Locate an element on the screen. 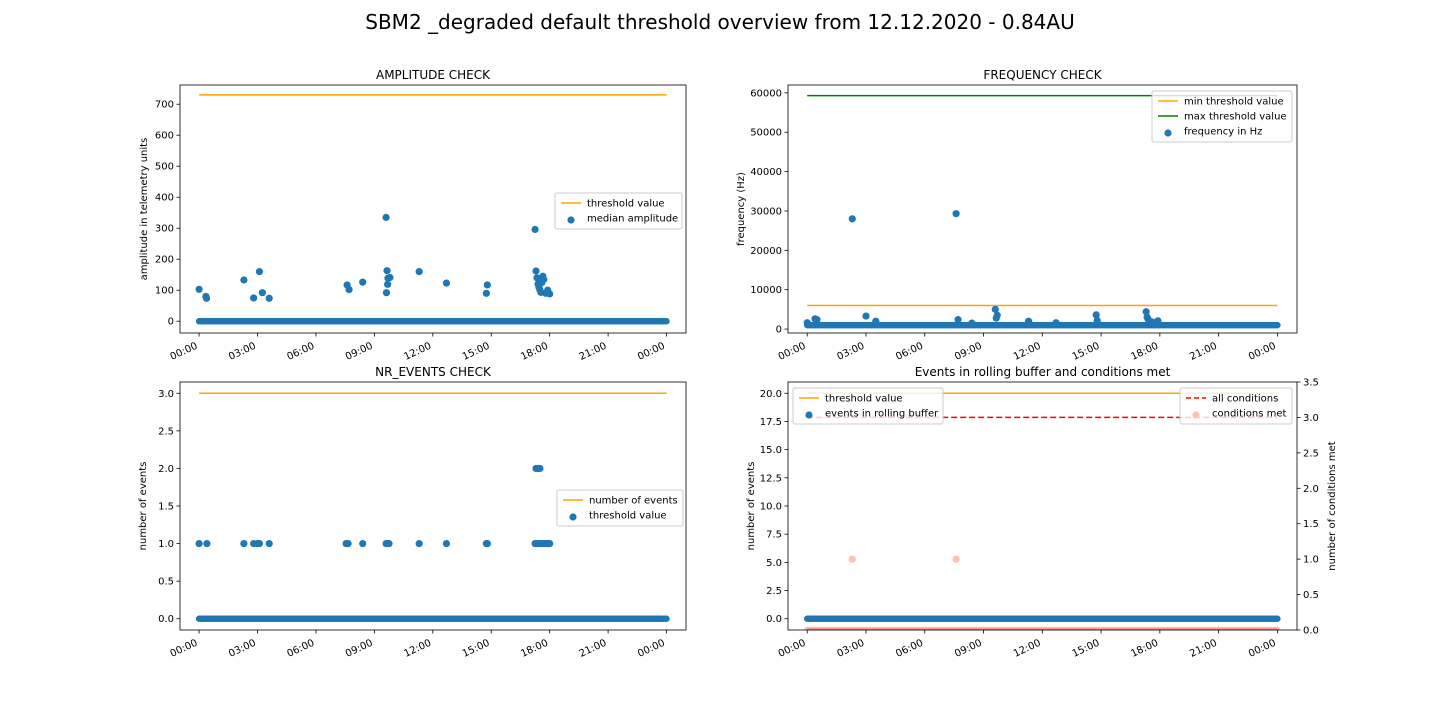  y-tick-label: 20.0 is located at coordinates (771, 394).